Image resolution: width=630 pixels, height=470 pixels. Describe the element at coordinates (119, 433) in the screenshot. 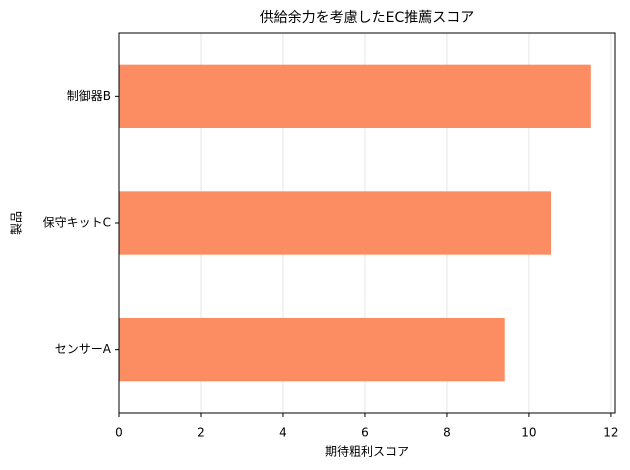

I see `x-tick-label: 0` at that location.